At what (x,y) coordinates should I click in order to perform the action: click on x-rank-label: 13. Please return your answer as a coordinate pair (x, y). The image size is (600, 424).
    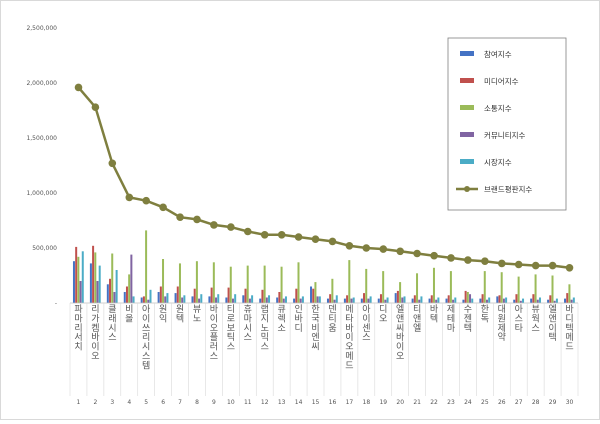
    Looking at the image, I should click on (282, 402).